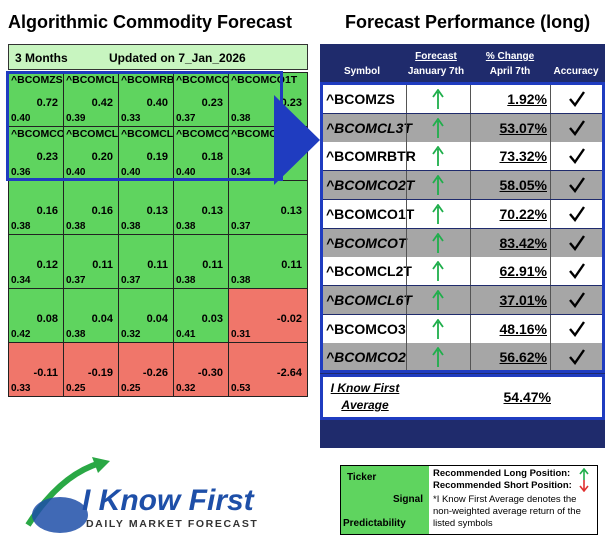  What do you see at coordinates (362, 71) in the screenshot?
I see `header-symbol: Symbol` at bounding box center [362, 71].